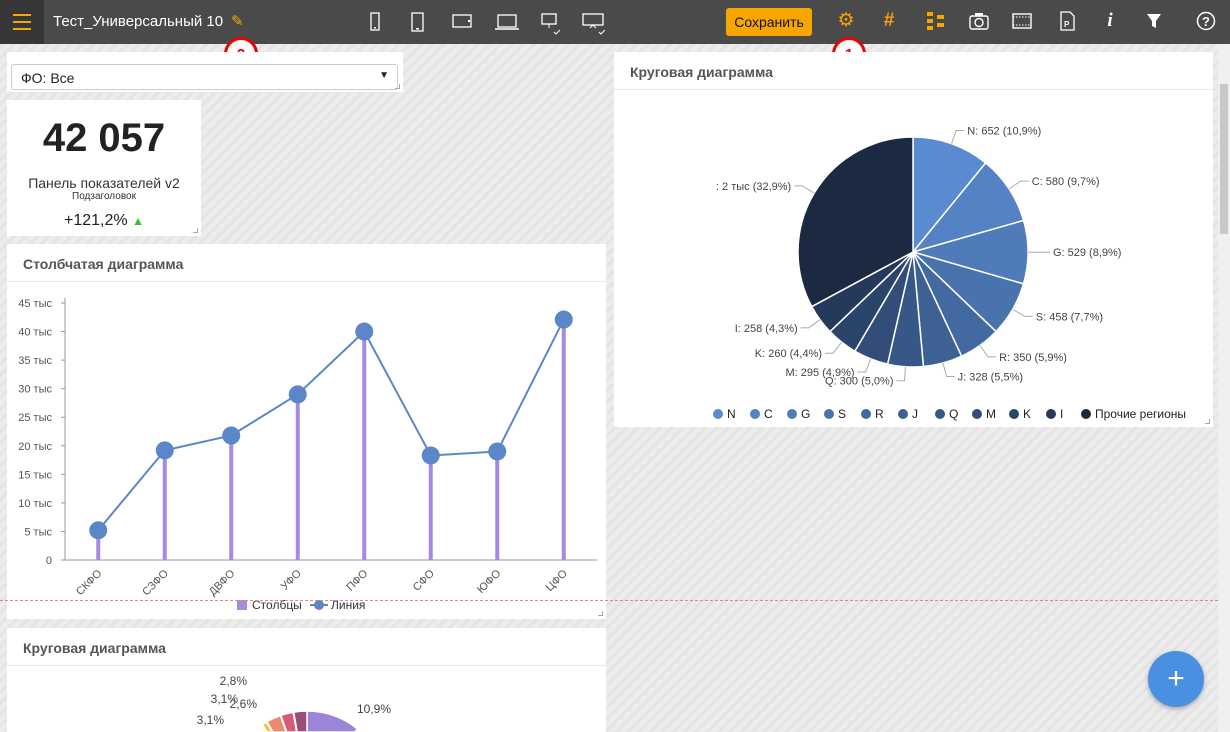 This screenshot has width=1230, height=732. I want to click on pie-label: N: 652 (10,9%), so click(1004, 131).